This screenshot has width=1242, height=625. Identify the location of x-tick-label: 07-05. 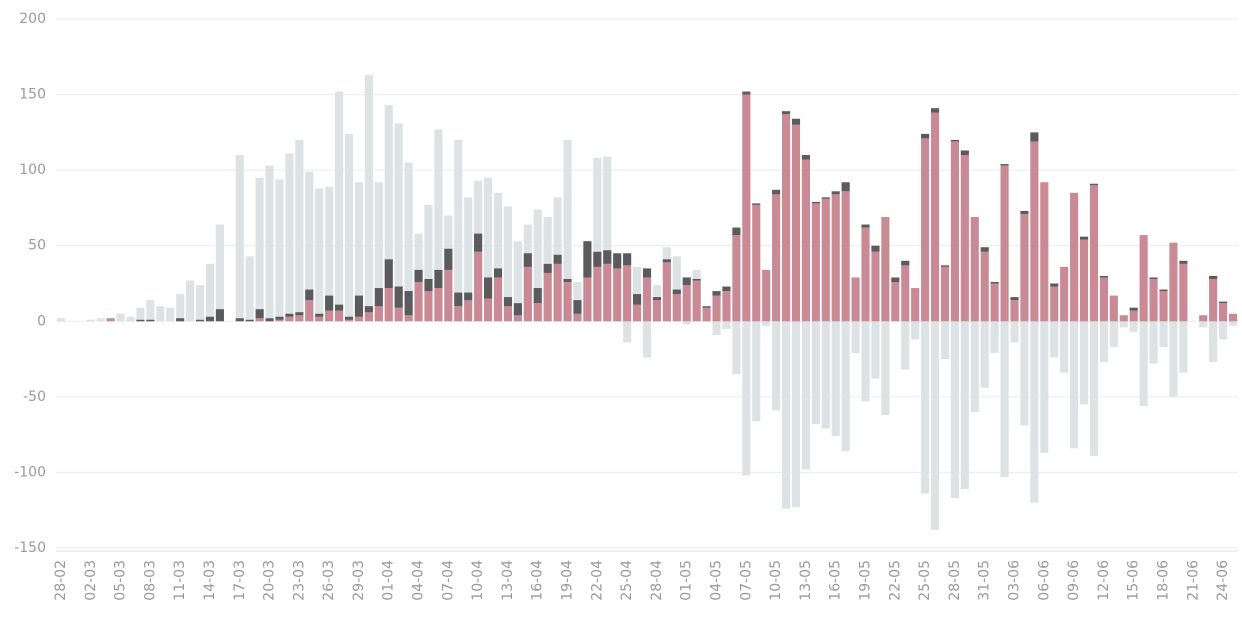
(746, 580).